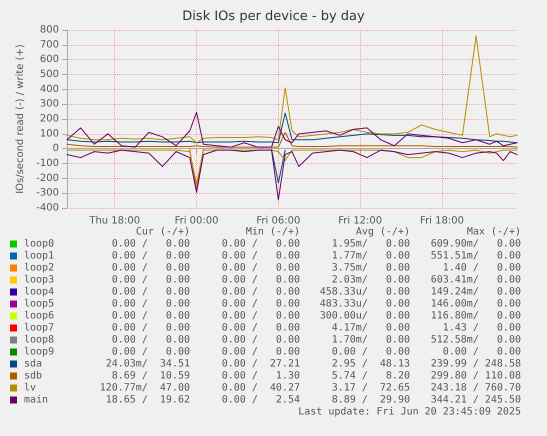 This screenshot has width=547, height=436. I want to click on text: 2.03m/ 0.00, so click(371, 280).